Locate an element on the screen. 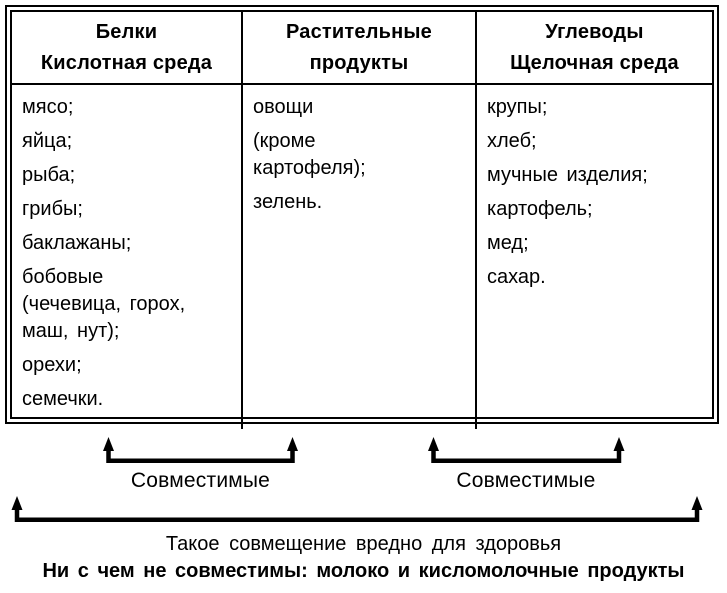  food-item: яйца; is located at coordinates (47, 141).